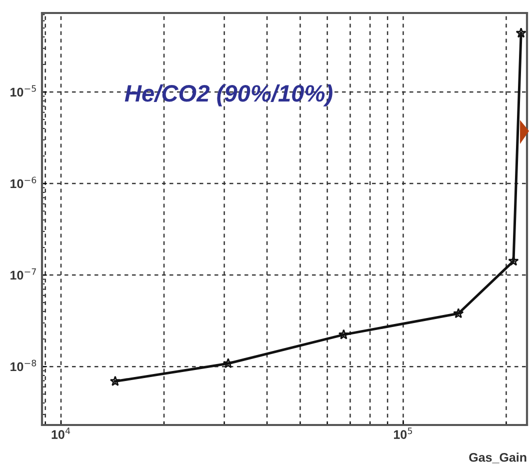  I want to click on x-tick-label: 10$^{5}$, so click(403, 433).